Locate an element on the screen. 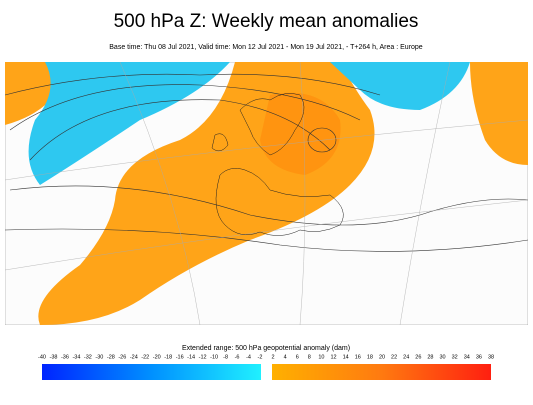  colorbar-tick-label: -32 is located at coordinates (88, 357).